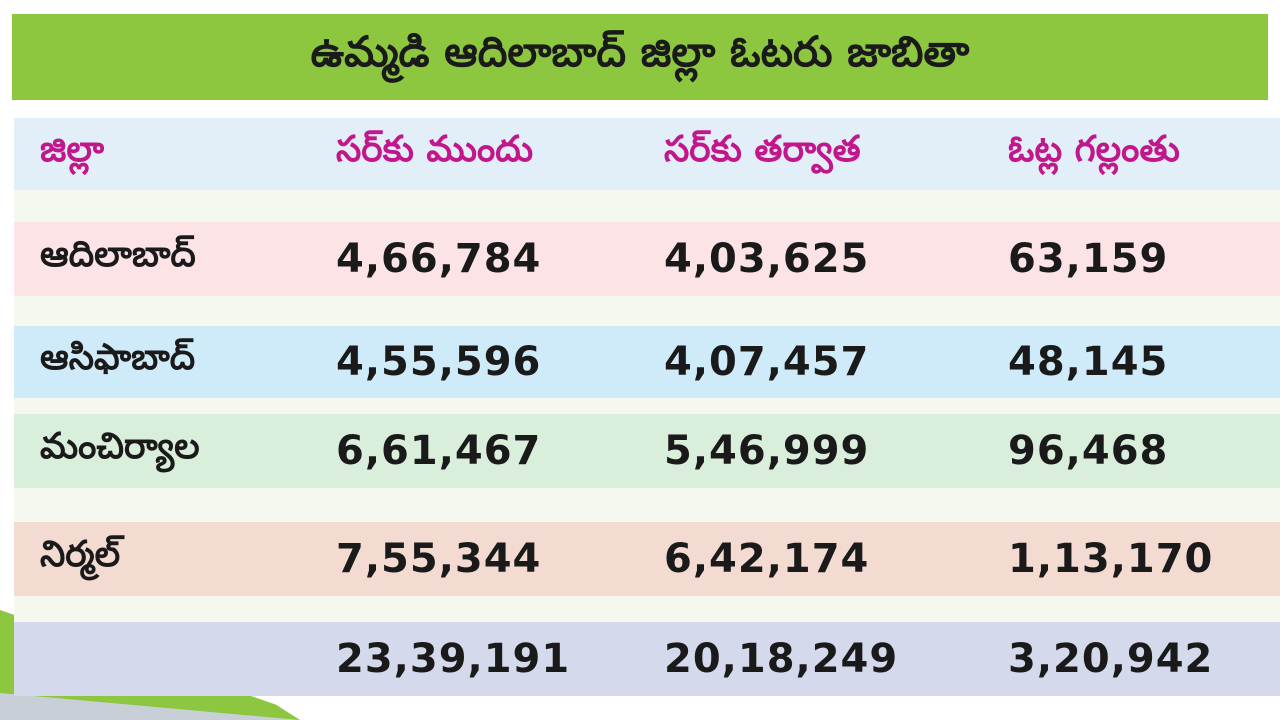 The width and height of the screenshot is (1280, 720). What do you see at coordinates (1111, 659) in the screenshot?
I see `total-removed: 3,20,942` at bounding box center [1111, 659].